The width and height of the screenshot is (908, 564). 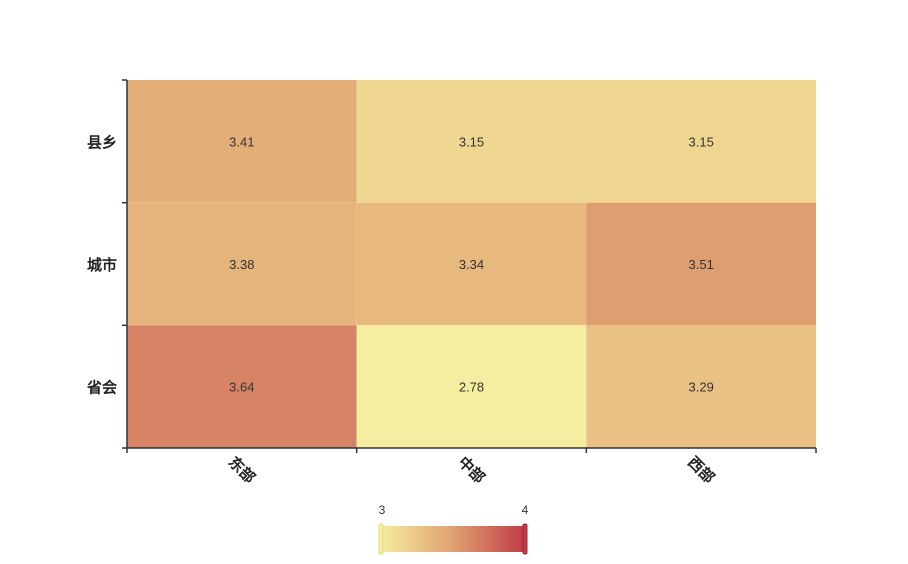 I want to click on cell-value-label: 3.41, so click(x=241, y=141).